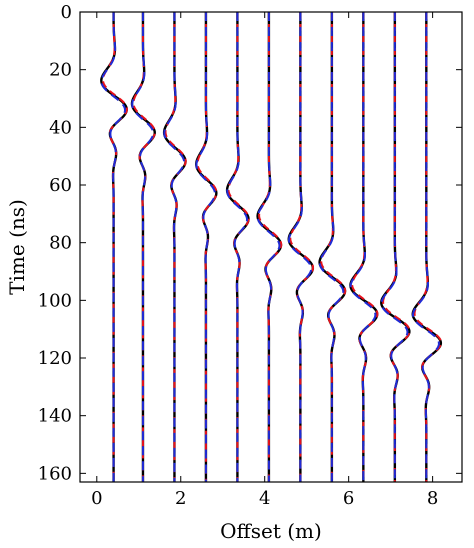  Describe the element at coordinates (96, 498) in the screenshot. I see `x-tick-label: 0` at that location.